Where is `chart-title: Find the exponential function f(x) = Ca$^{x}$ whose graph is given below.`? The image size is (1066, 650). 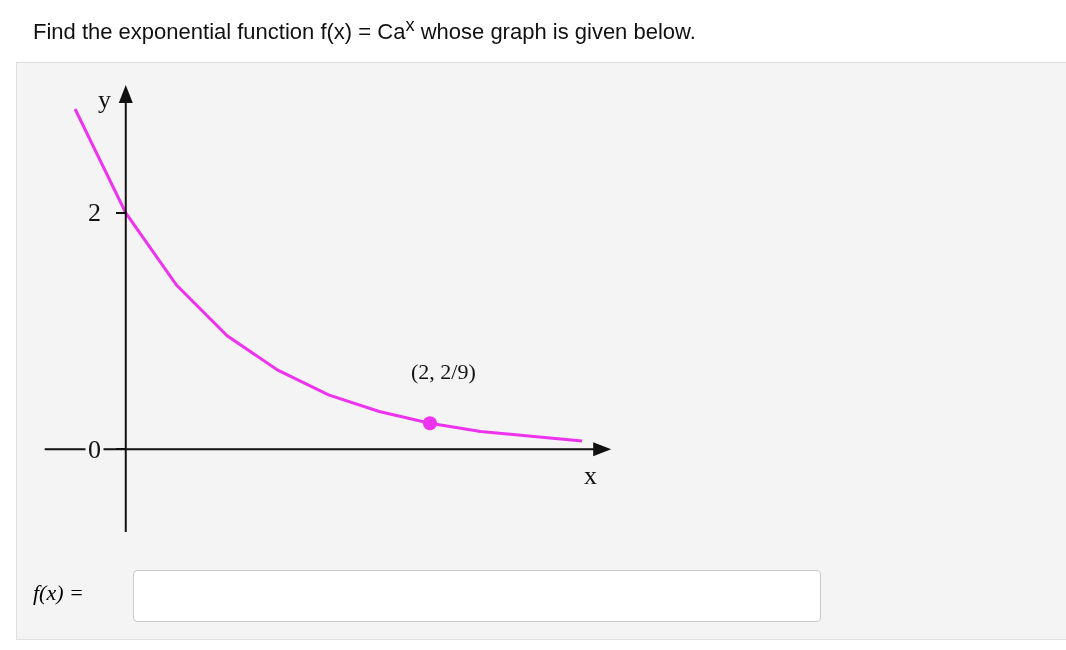 chart-title: Find the exponential function f(x) = Ca$^{x}$ whose graph is given below. is located at coordinates (364, 30).